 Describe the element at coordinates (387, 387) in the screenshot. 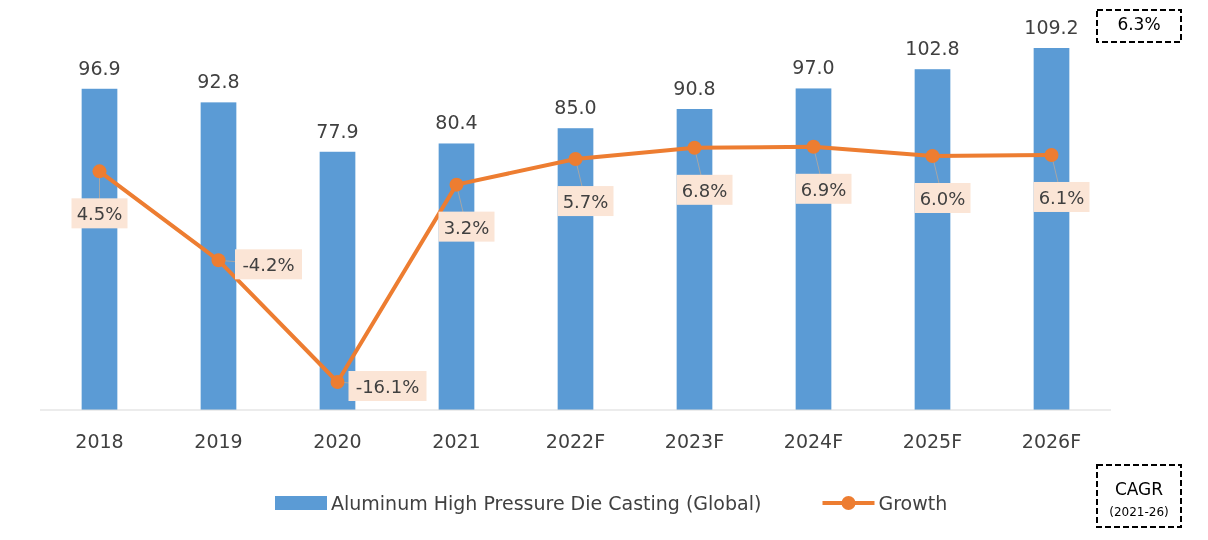

I see `data-label: -16.1%` at that location.